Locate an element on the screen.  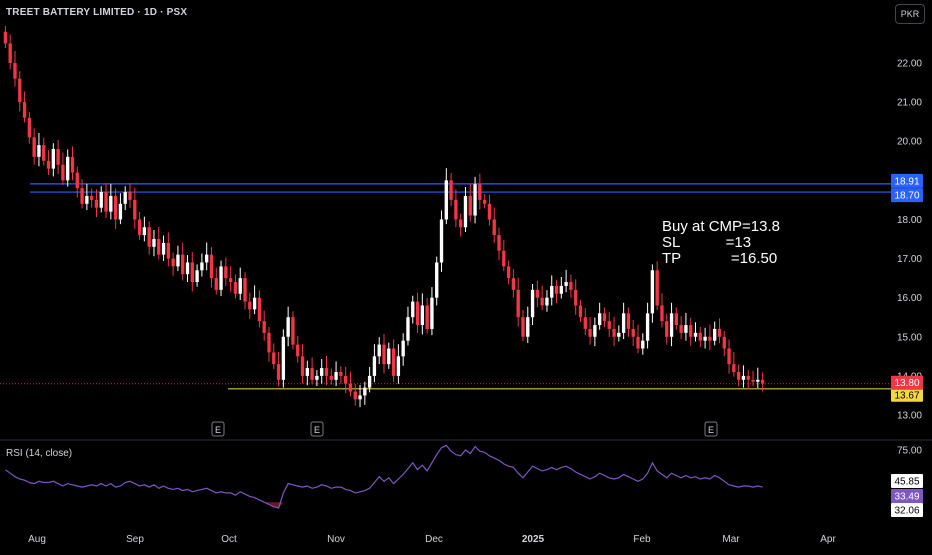
y-tick-label: 15.00 is located at coordinates (909, 337).